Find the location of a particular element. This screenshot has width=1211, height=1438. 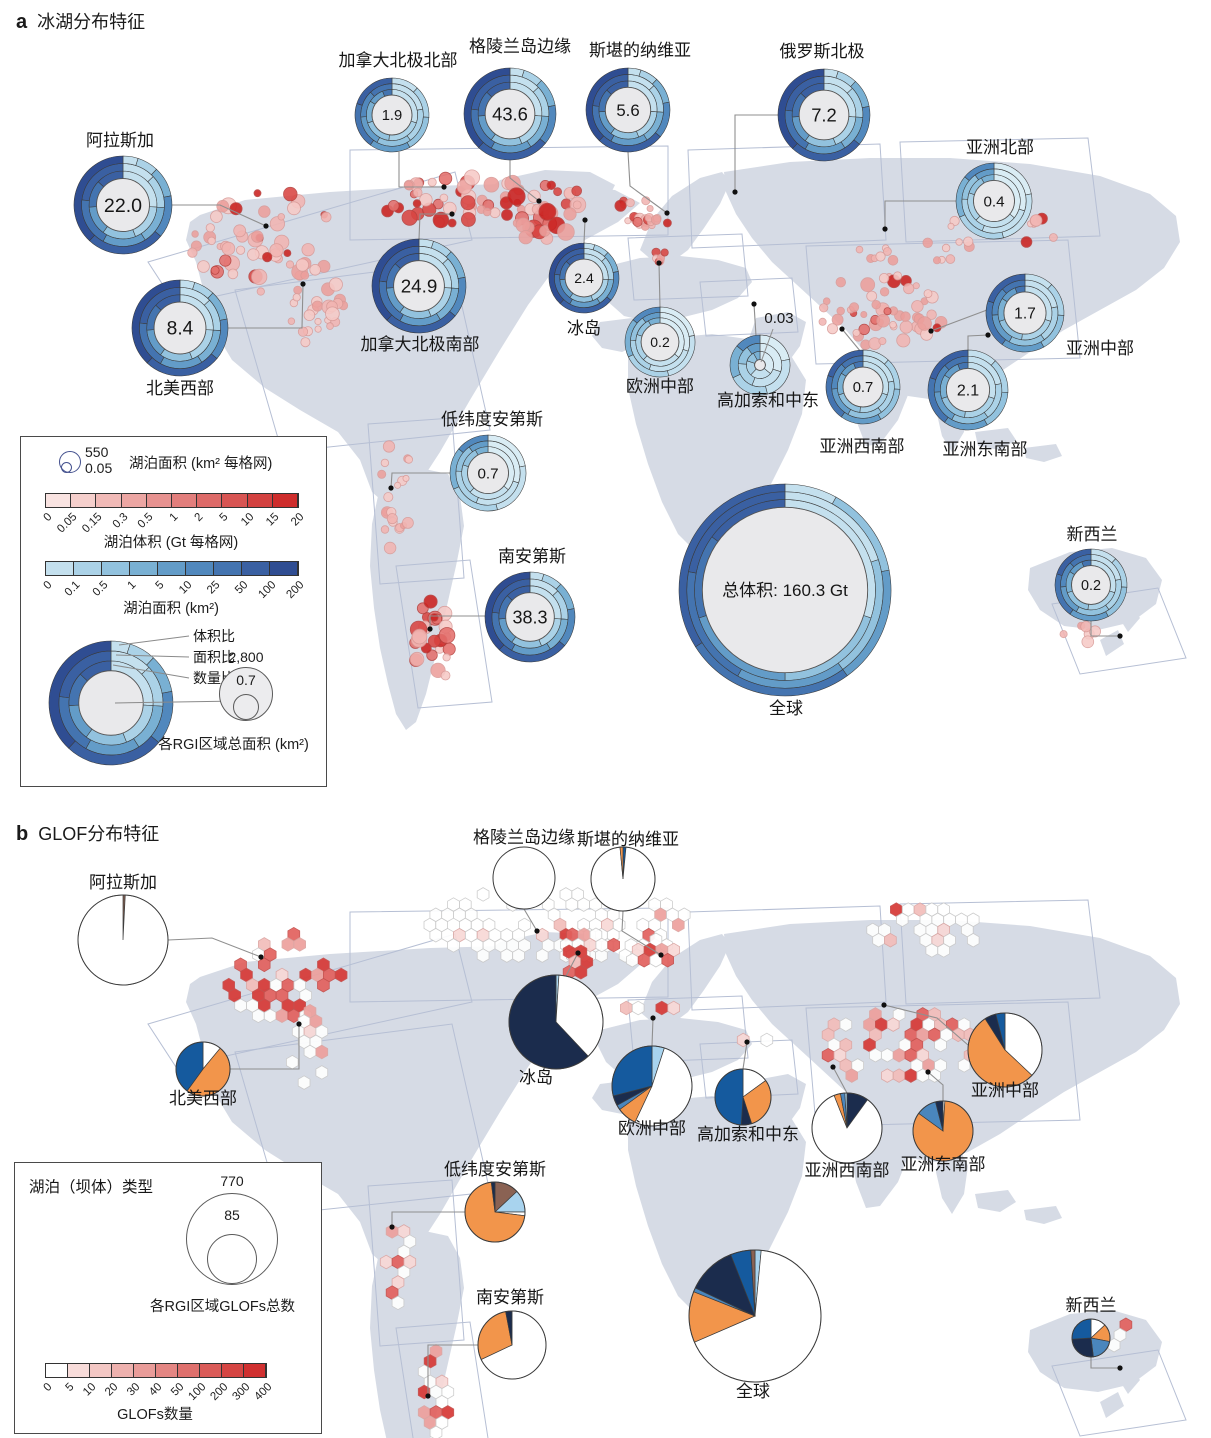

donut-wna: 8.4 北美西部 is located at coordinates (180, 338).